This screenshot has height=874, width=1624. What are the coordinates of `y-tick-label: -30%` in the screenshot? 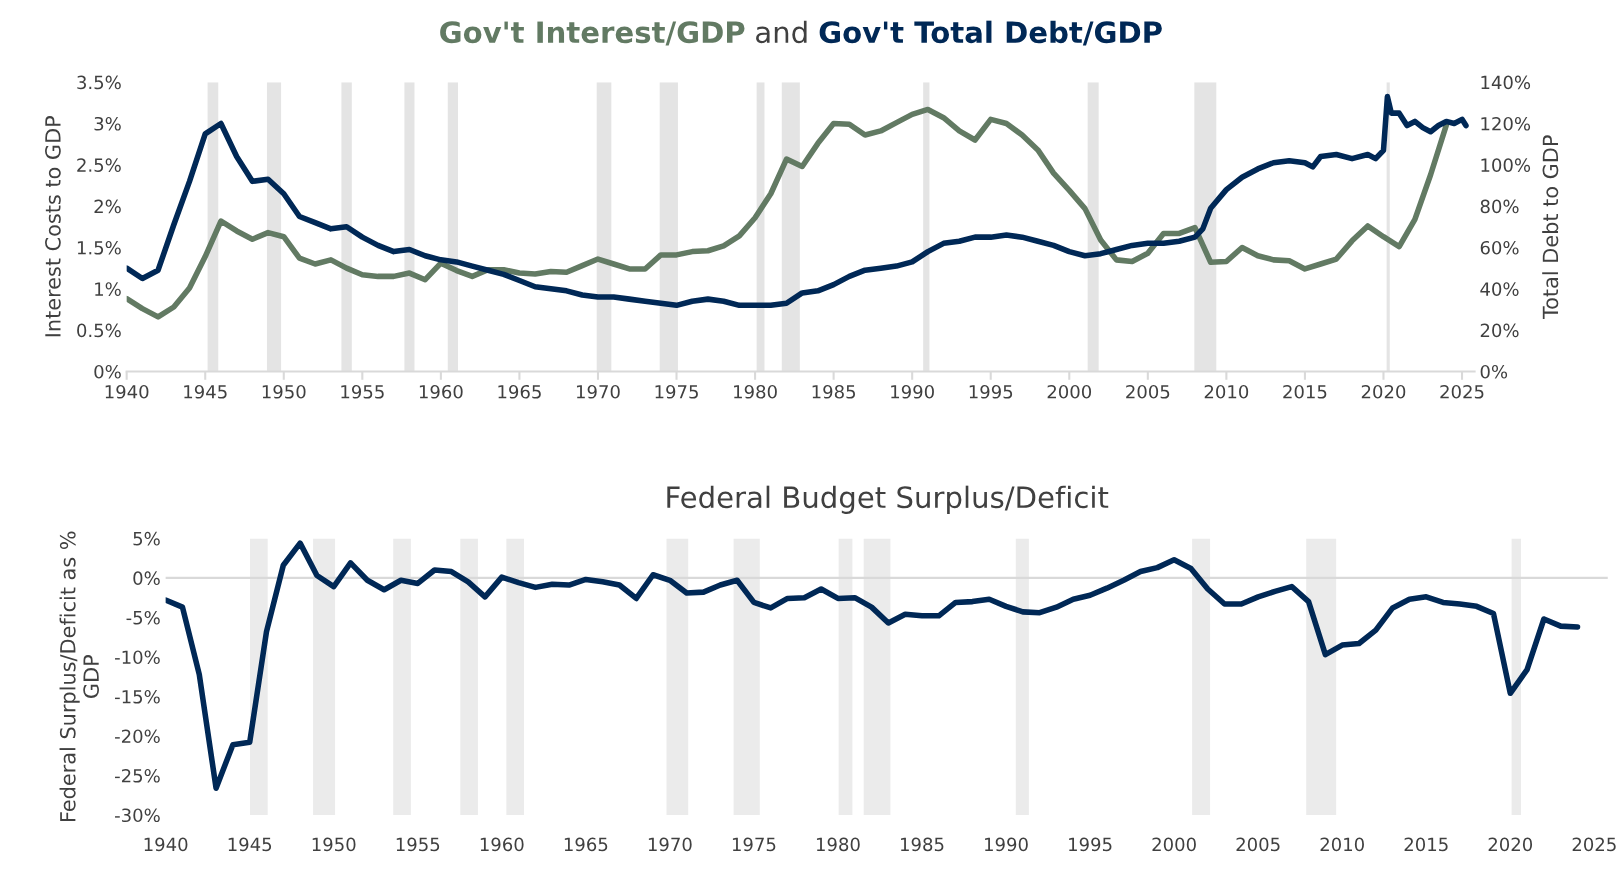 It's located at (137, 815).